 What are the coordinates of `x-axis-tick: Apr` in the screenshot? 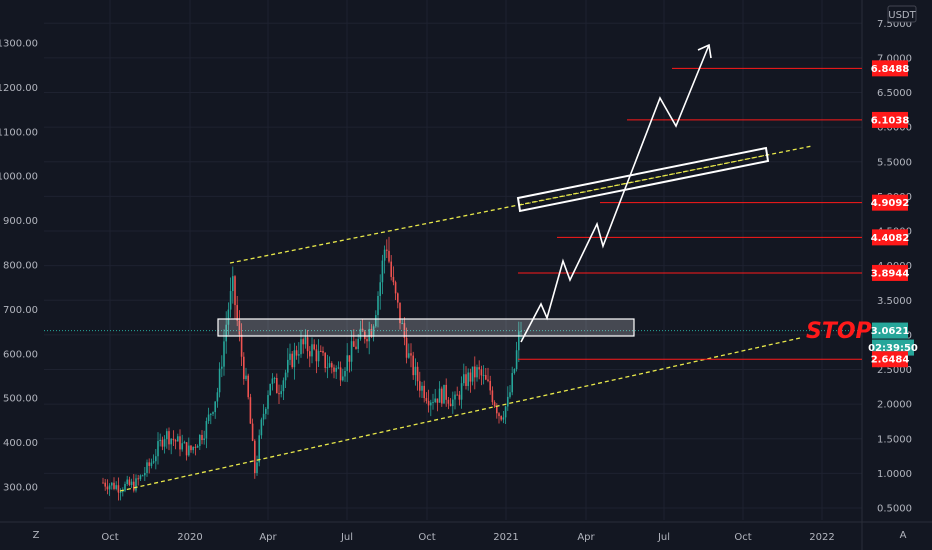 It's located at (268, 537).